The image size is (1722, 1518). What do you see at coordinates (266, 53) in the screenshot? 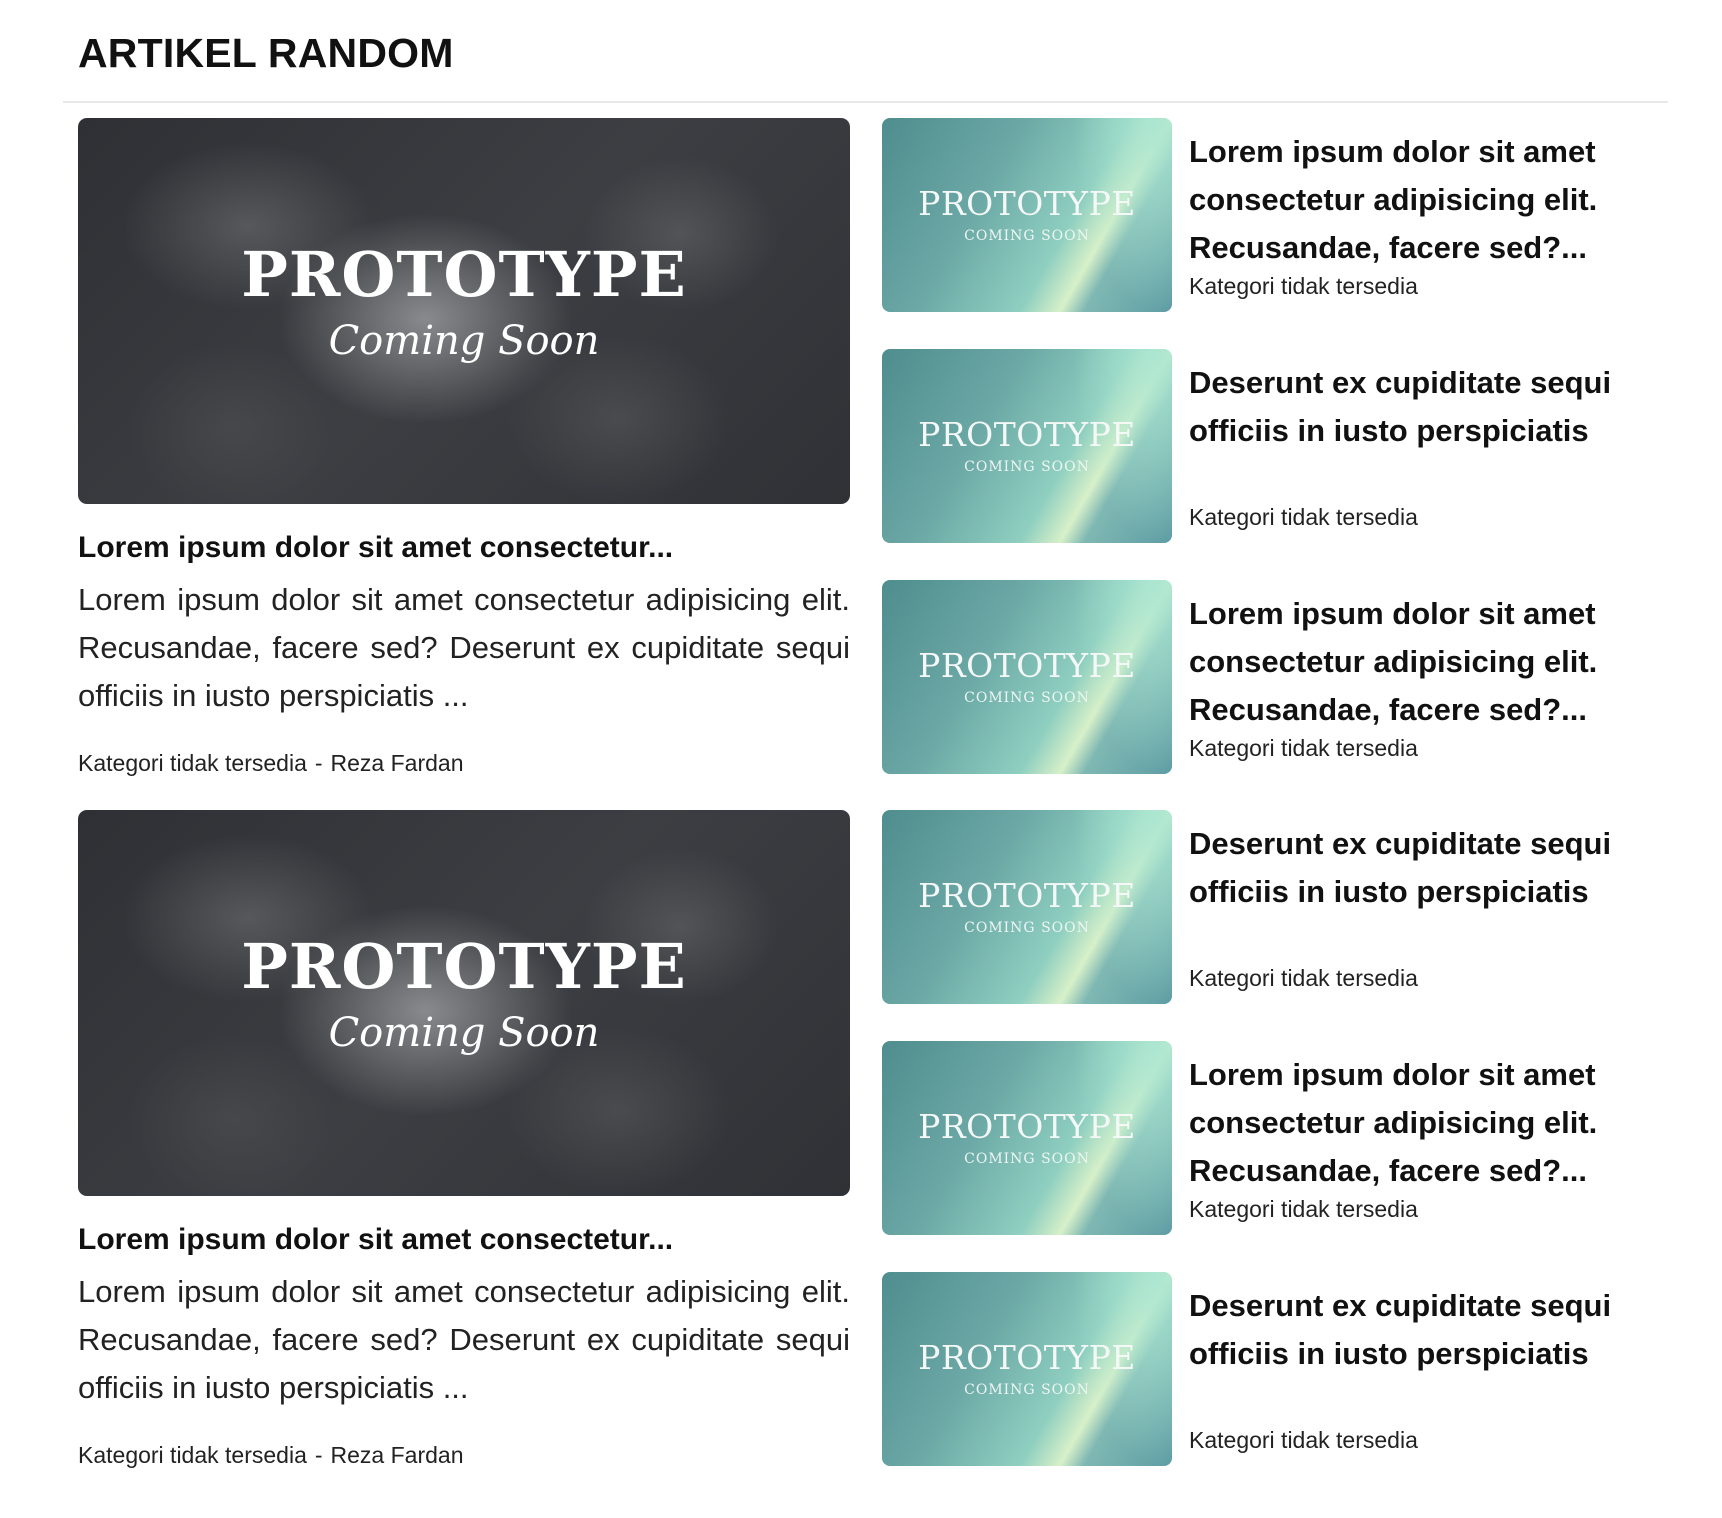
I see `section-title: ARTIKEL RANDOM` at bounding box center [266, 53].